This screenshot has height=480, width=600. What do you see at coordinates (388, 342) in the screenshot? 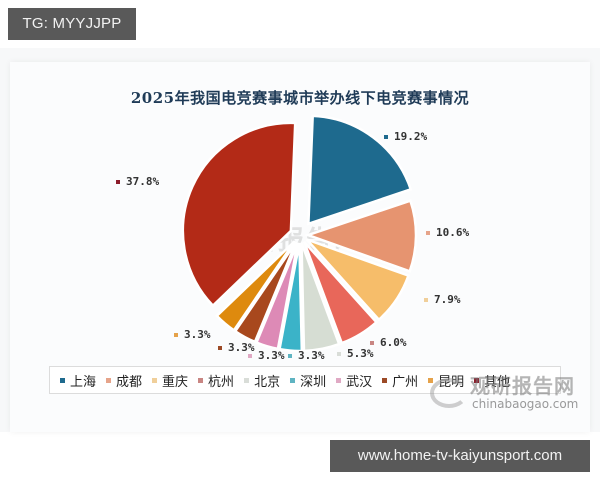
I see `pie-label: 6.0%` at bounding box center [388, 342].